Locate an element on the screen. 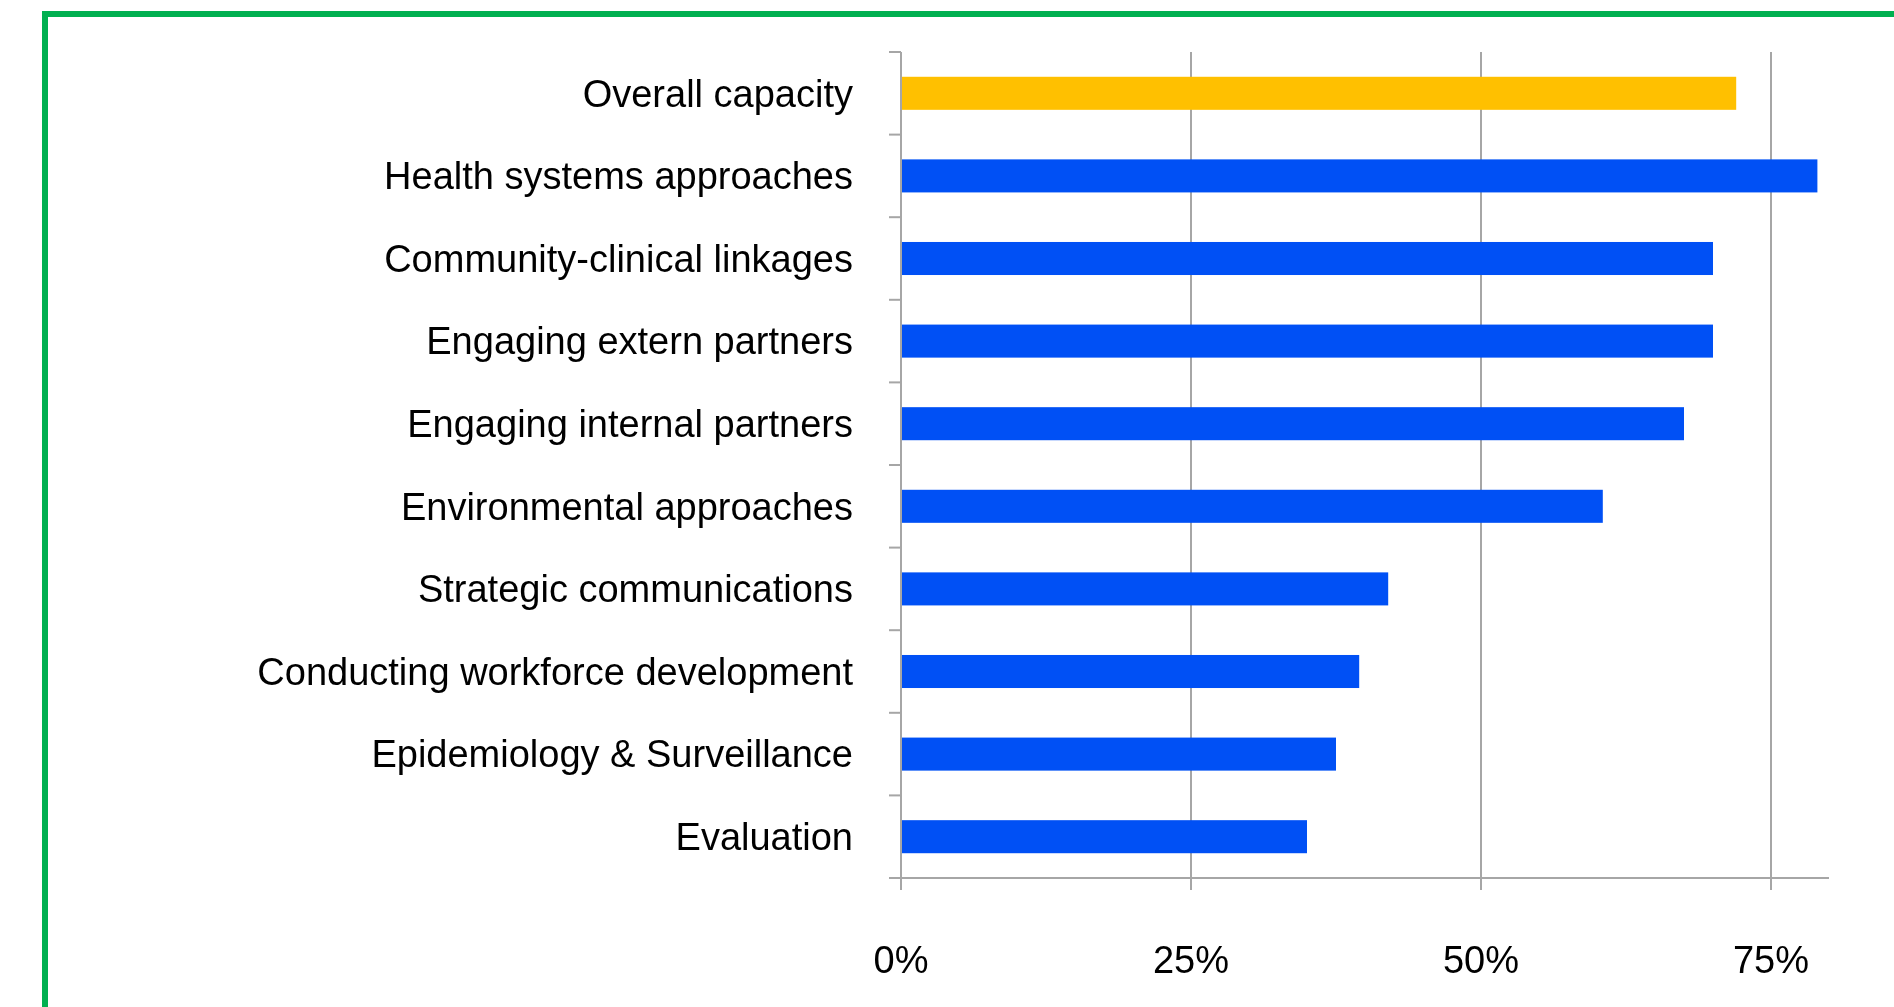 Image resolution: width=1894 pixels, height=1007 pixels. y-tick-label: Community-clinical linkages is located at coordinates (618, 258).